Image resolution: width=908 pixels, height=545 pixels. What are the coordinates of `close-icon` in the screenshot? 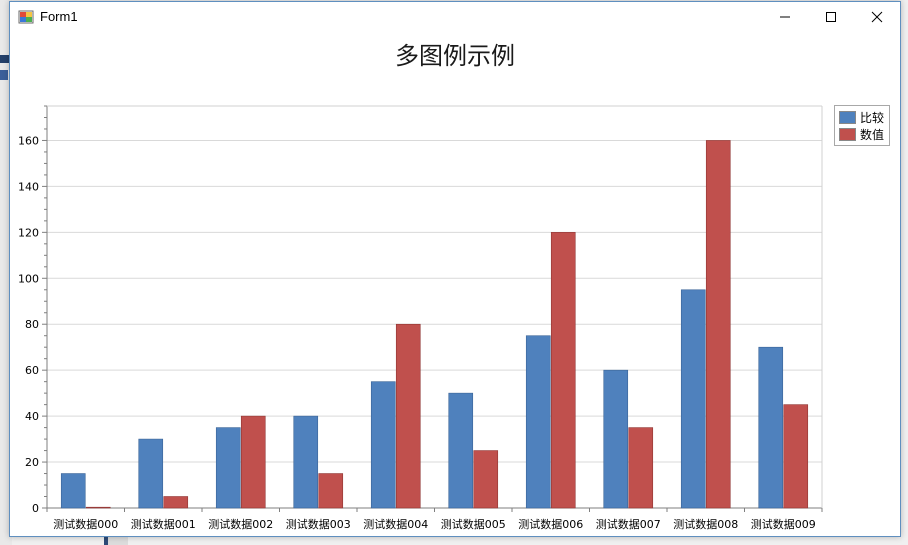 It's located at (877, 17).